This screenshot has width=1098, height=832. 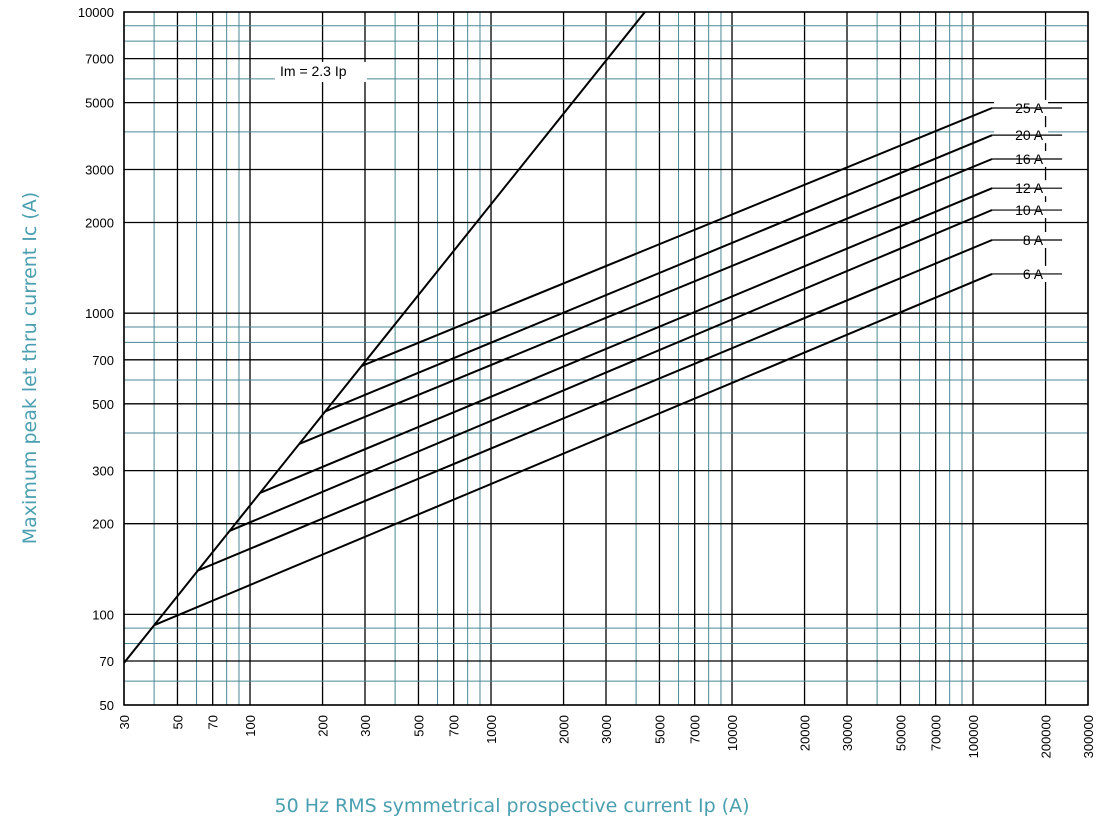 I want to click on series-label: 16 A, so click(x=1029, y=159).